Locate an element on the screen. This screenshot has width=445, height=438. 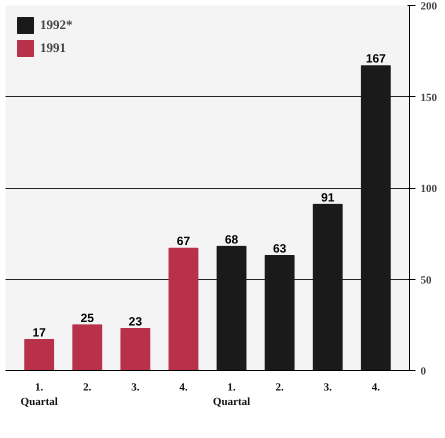
y-tick-label: 200 is located at coordinates (429, 6).